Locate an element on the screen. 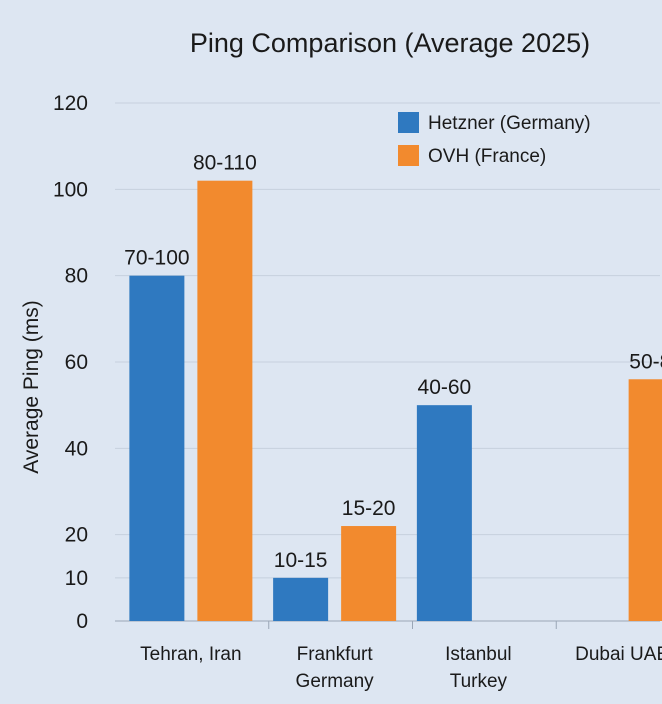 The image size is (662, 704). legend-label: Hetzner (Germany) is located at coordinates (509, 123).